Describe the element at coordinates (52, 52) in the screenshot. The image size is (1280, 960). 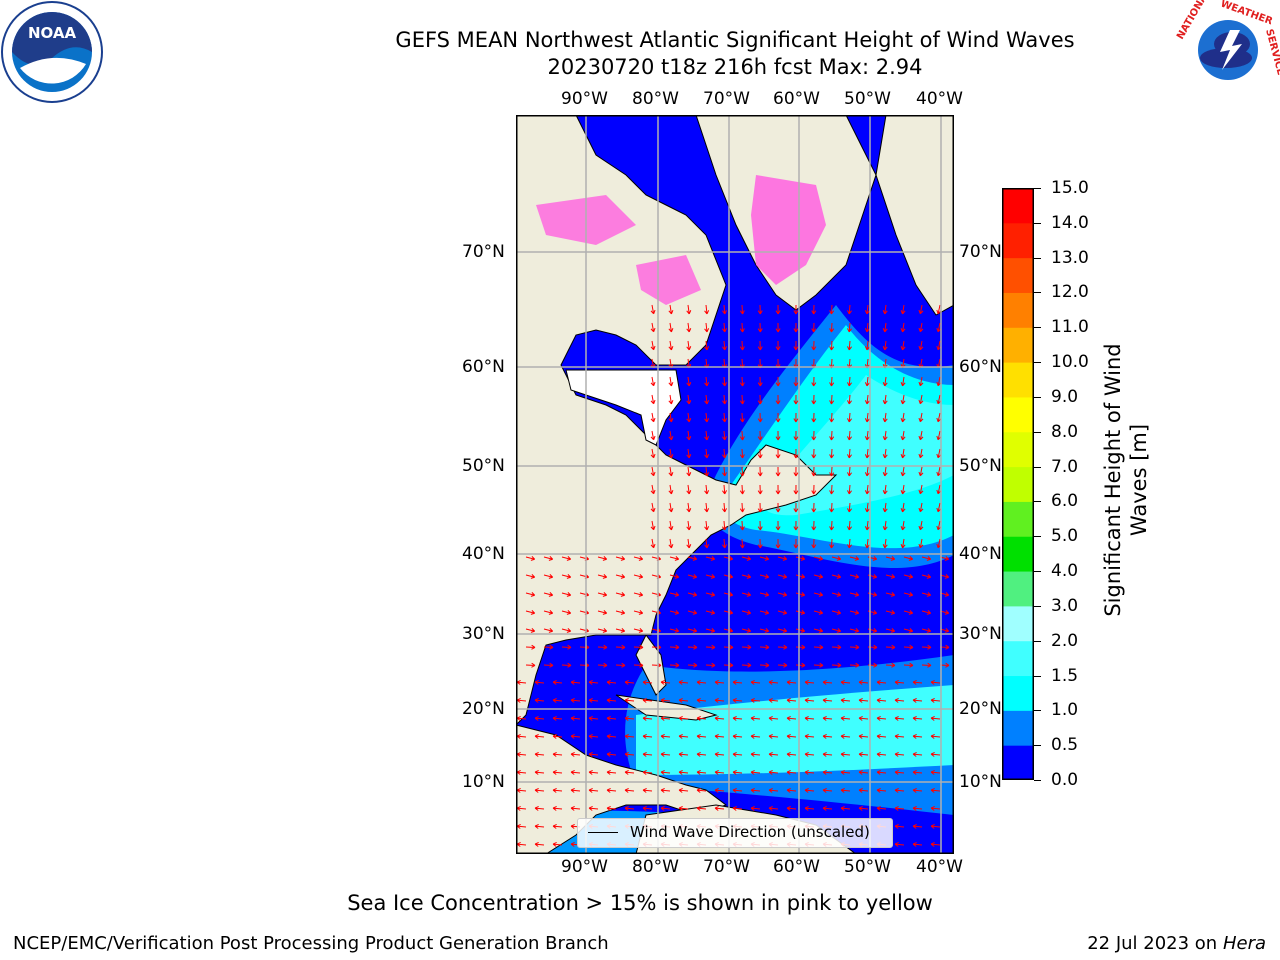
I see `noaa-logo: NOAA` at that location.